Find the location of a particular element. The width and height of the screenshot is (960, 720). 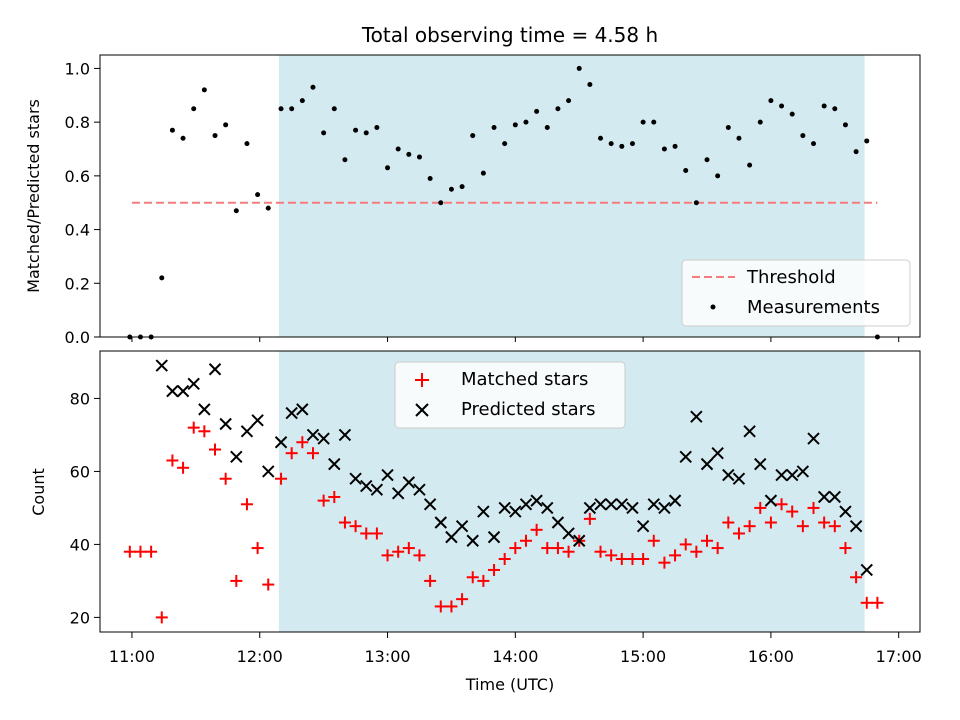

legend-matched-label: Matched stars is located at coordinates (524, 379).